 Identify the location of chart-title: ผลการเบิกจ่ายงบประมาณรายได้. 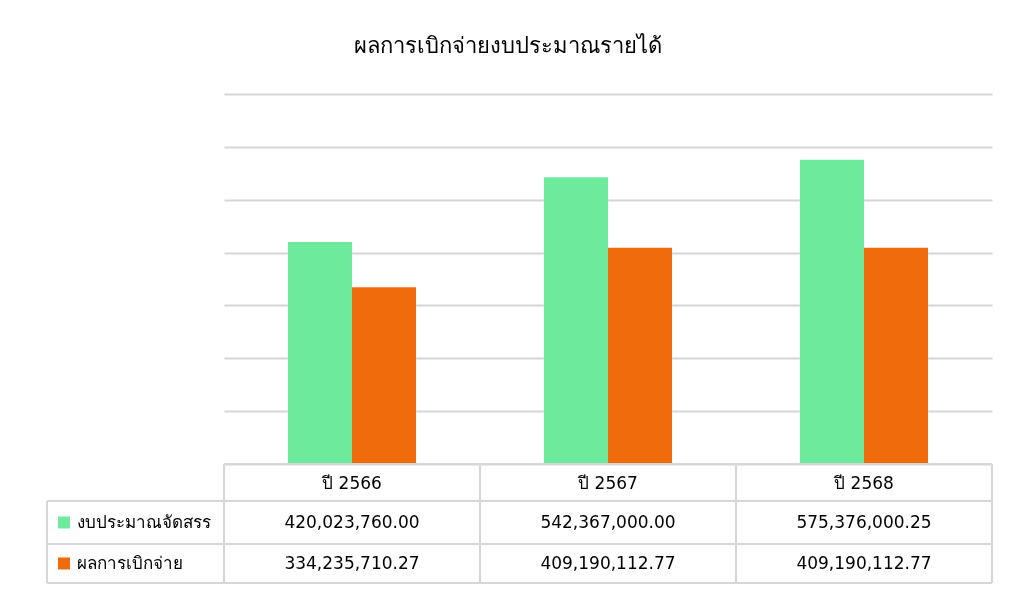
(508, 45).